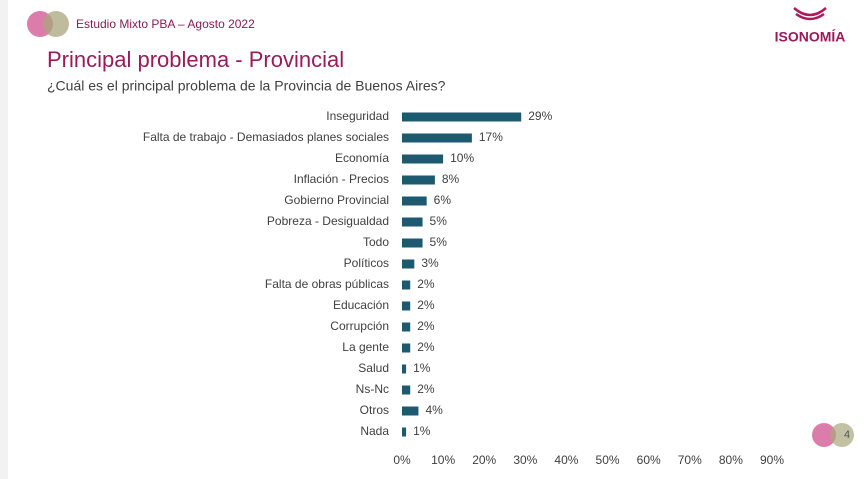  I want to click on brand-icon, so click(810, 14).